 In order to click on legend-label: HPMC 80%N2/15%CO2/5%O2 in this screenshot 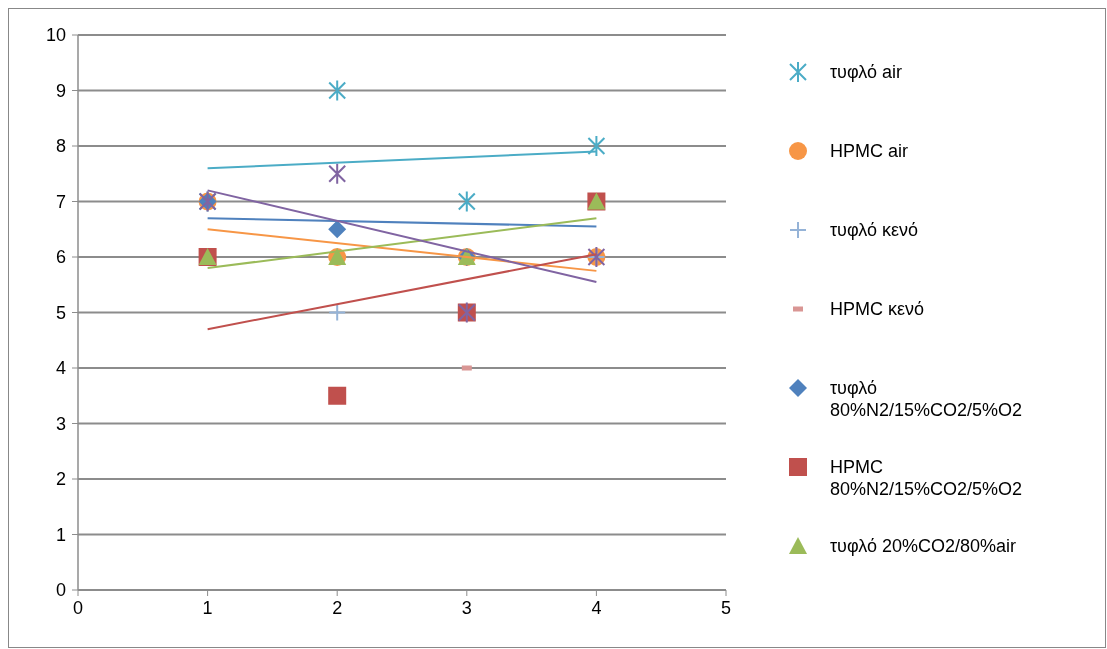, I will do `click(926, 478)`.